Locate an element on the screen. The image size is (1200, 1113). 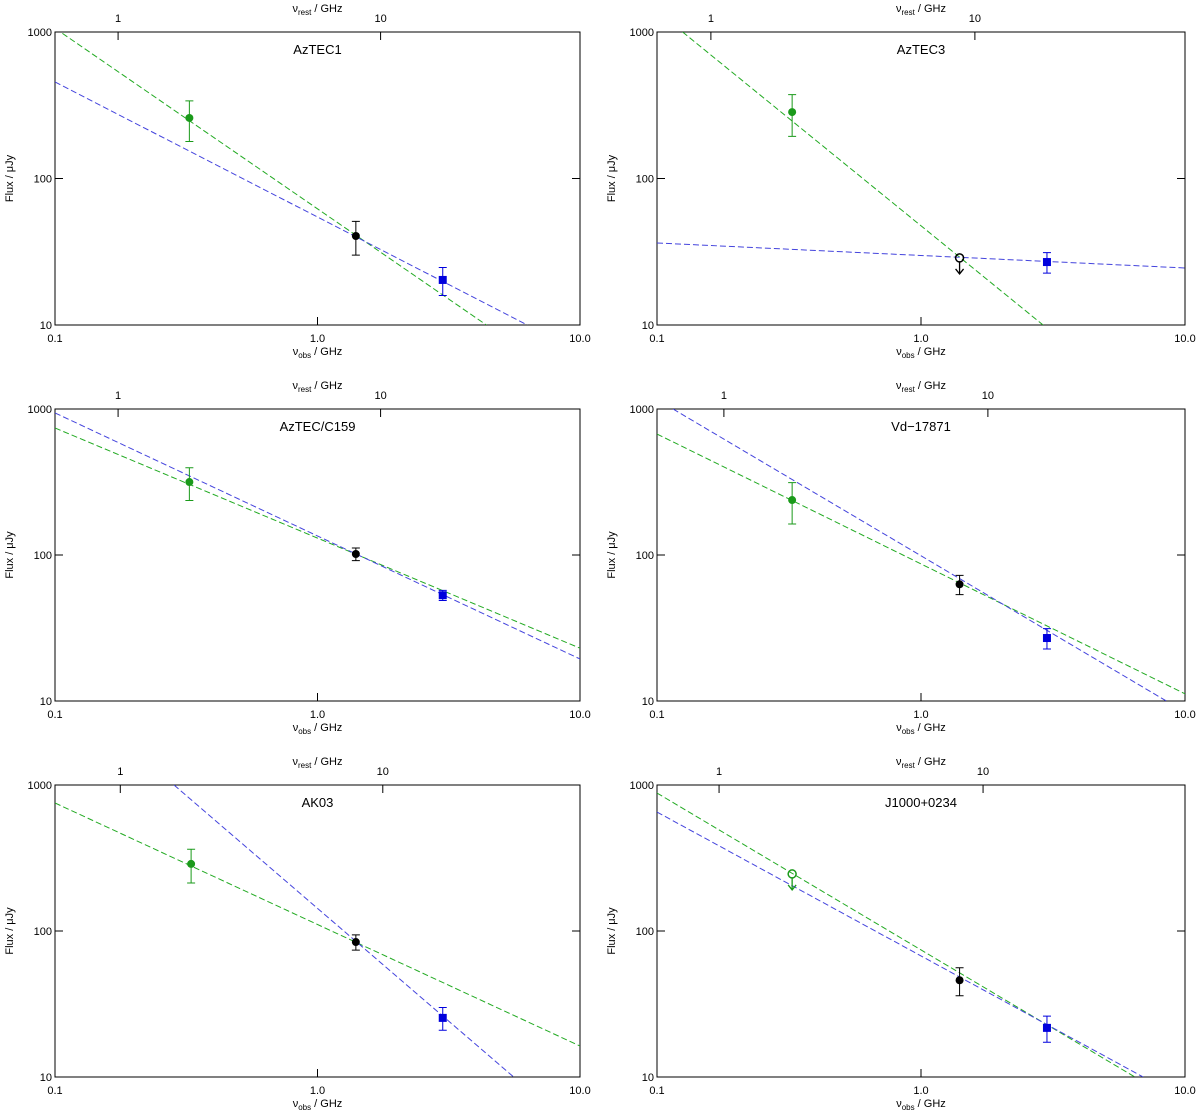
chart-title: AzTEC/C159 is located at coordinates (318, 426).